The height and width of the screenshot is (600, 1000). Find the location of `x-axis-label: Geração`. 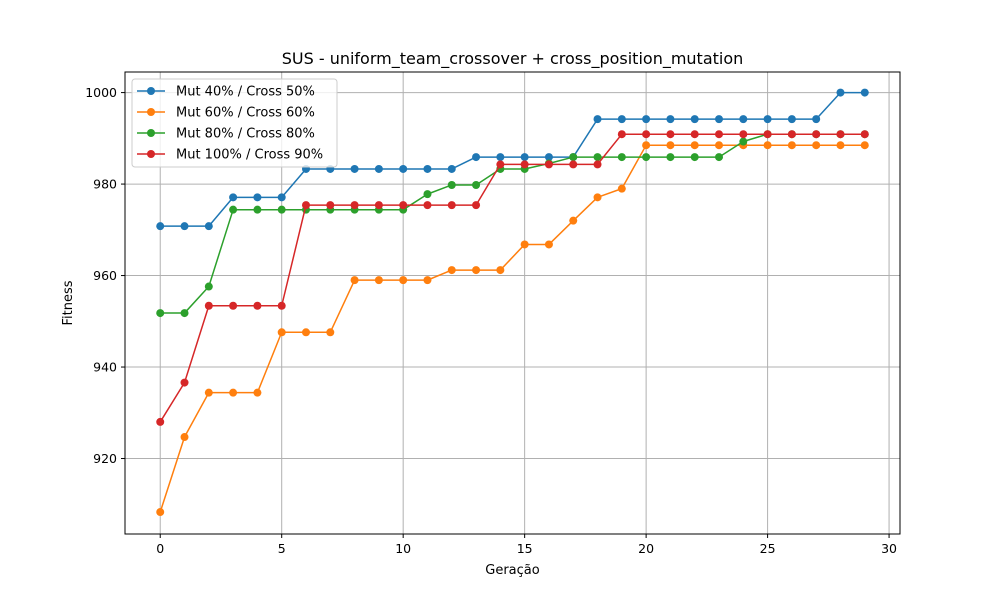

x-axis-label: Geração is located at coordinates (512, 570).